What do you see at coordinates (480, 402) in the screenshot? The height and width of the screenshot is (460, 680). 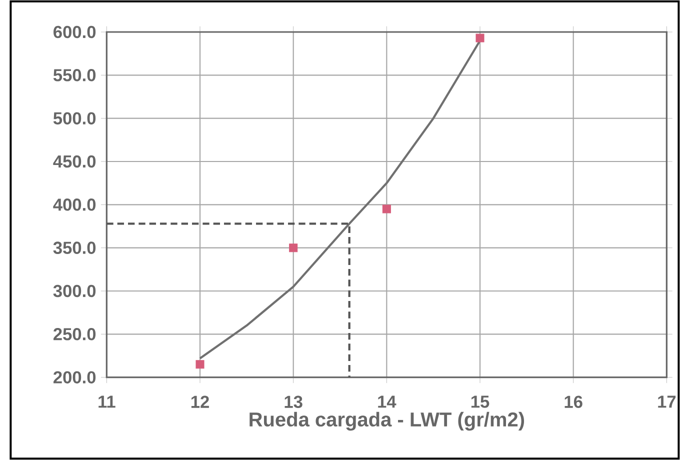 I see `x-tick-label: 15` at bounding box center [480, 402].